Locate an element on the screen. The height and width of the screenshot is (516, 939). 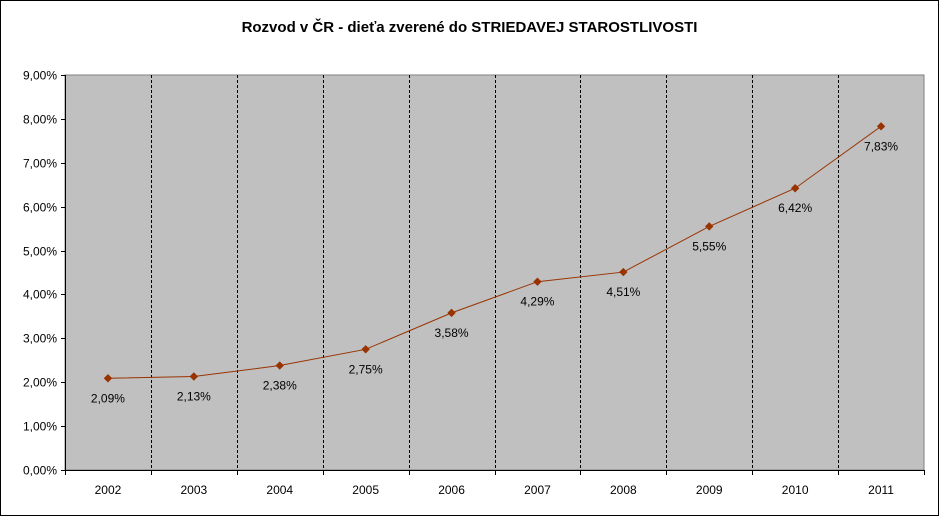
y-tick-label: 3,00% is located at coordinates (40, 339).